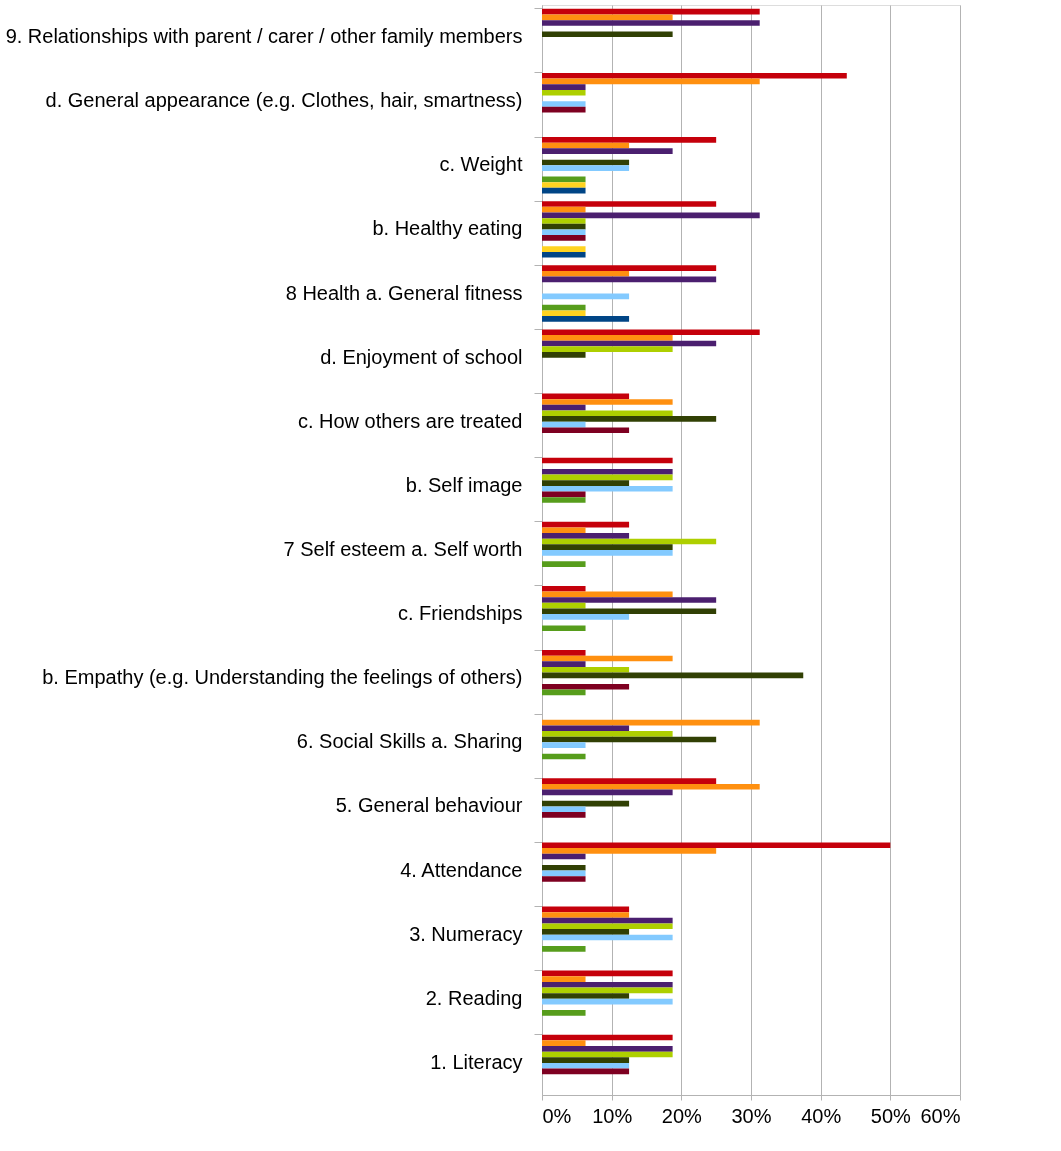 The image size is (1061, 1151). Describe the element at coordinates (821, 1115) in the screenshot. I see `x-tick-label: 40%` at that location.